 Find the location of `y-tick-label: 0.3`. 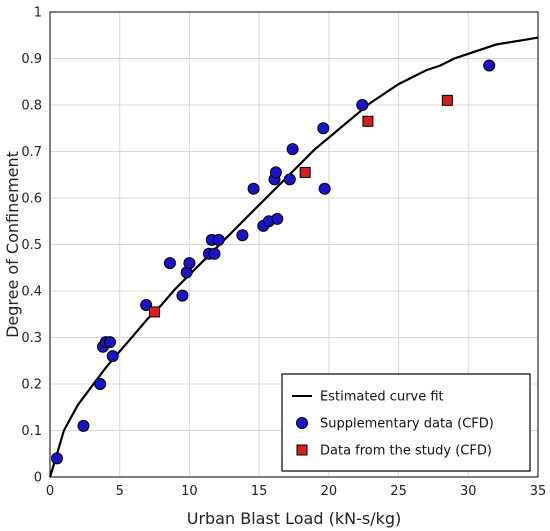

y-tick-label: 0.3 is located at coordinates (31, 338).